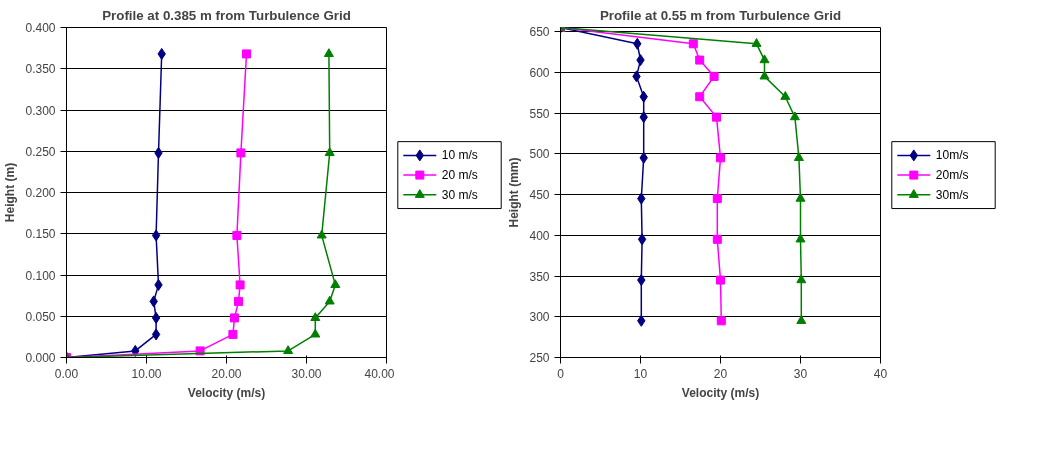 The width and height of the screenshot is (1042, 450). What do you see at coordinates (40, 110) in the screenshot?
I see `y-tick-label: 0.300` at bounding box center [40, 110].